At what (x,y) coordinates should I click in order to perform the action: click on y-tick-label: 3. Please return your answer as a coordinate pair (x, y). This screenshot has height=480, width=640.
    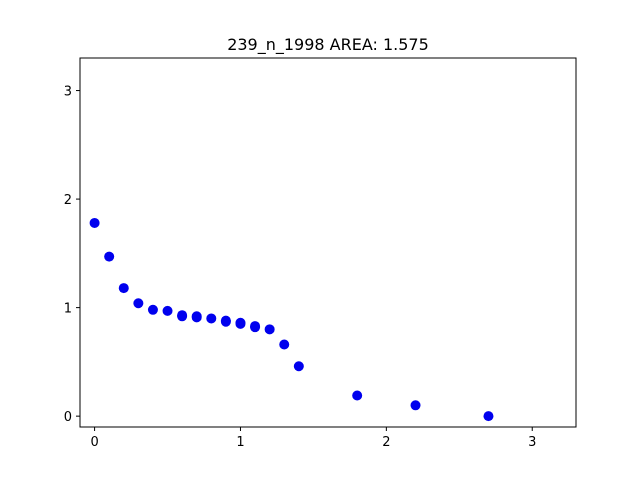
    Looking at the image, I should click on (68, 92).